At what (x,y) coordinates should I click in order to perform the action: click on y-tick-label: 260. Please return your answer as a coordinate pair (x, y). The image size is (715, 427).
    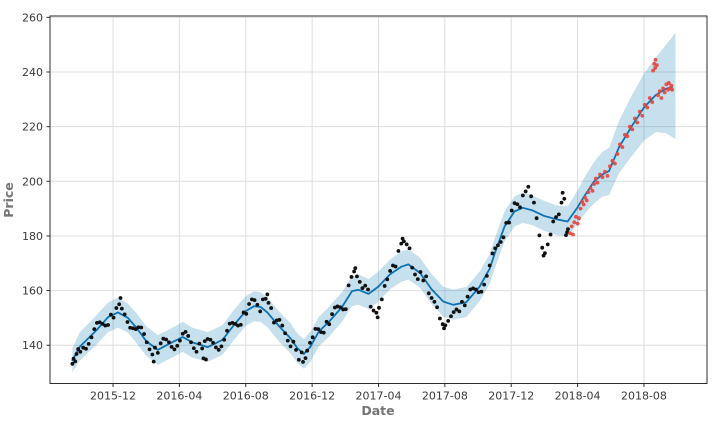
    Looking at the image, I should click on (32, 17).